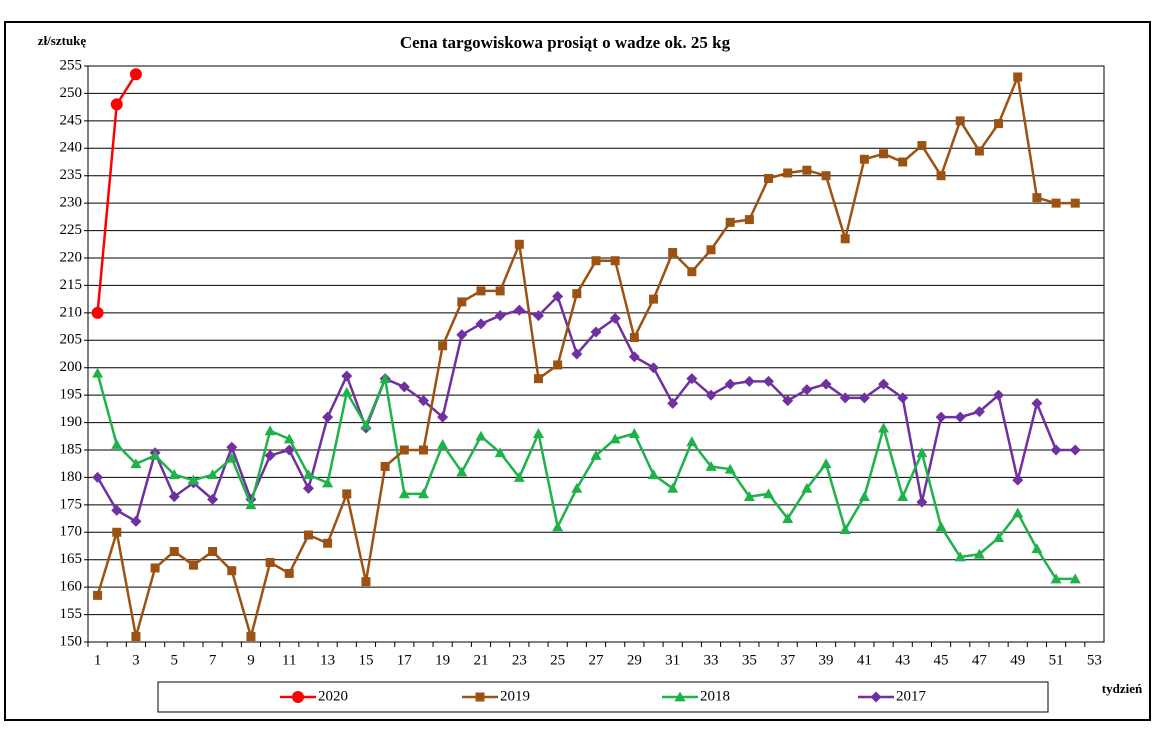 This screenshot has width=1154, height=729. Describe the element at coordinates (289, 660) in the screenshot. I see `x-tick-label: 11` at that location.